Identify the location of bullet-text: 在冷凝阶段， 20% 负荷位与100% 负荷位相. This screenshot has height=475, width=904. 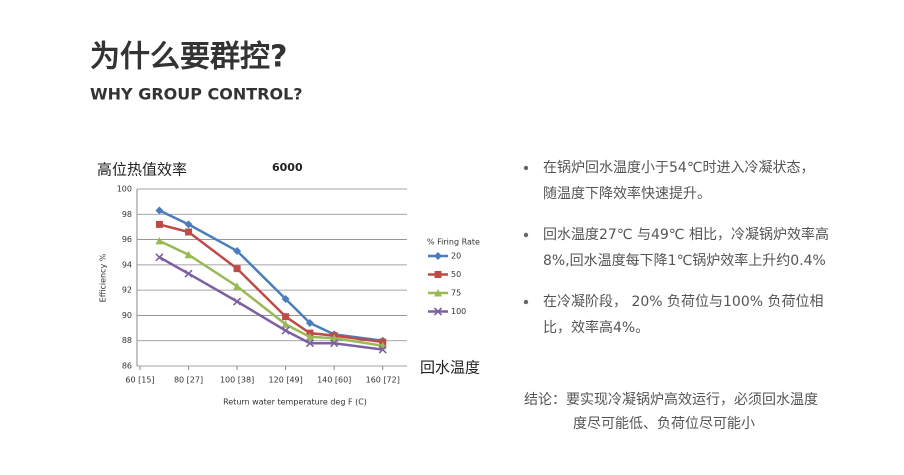
(683, 302).